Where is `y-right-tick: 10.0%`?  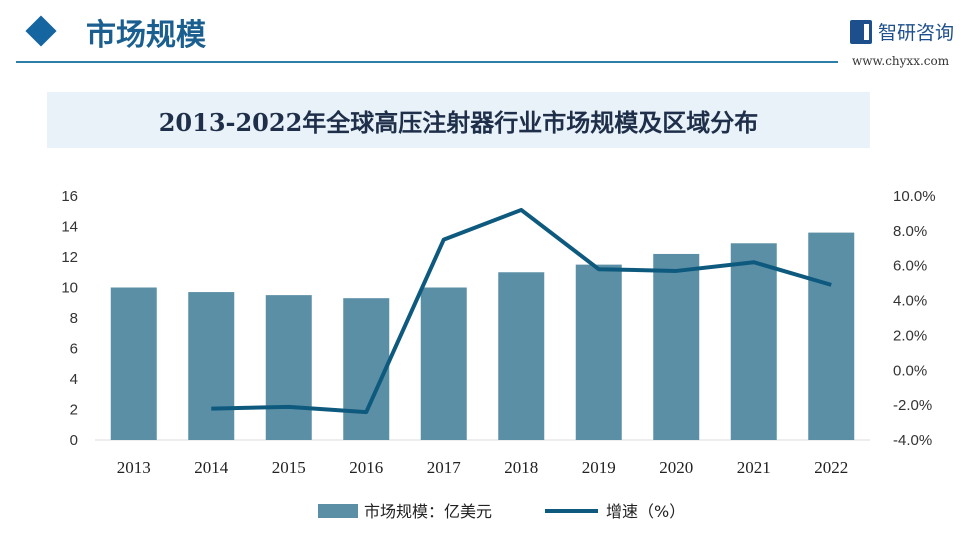
y-right-tick: 10.0% is located at coordinates (914, 196).